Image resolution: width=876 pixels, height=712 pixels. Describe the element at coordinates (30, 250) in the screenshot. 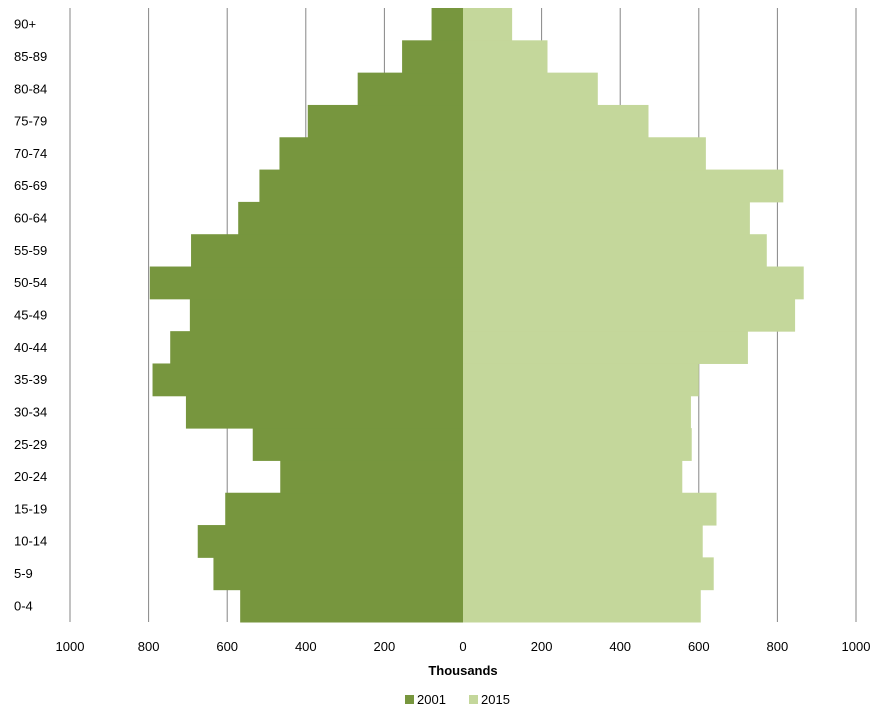

I see `y-tick-label: 55-59` at that location.